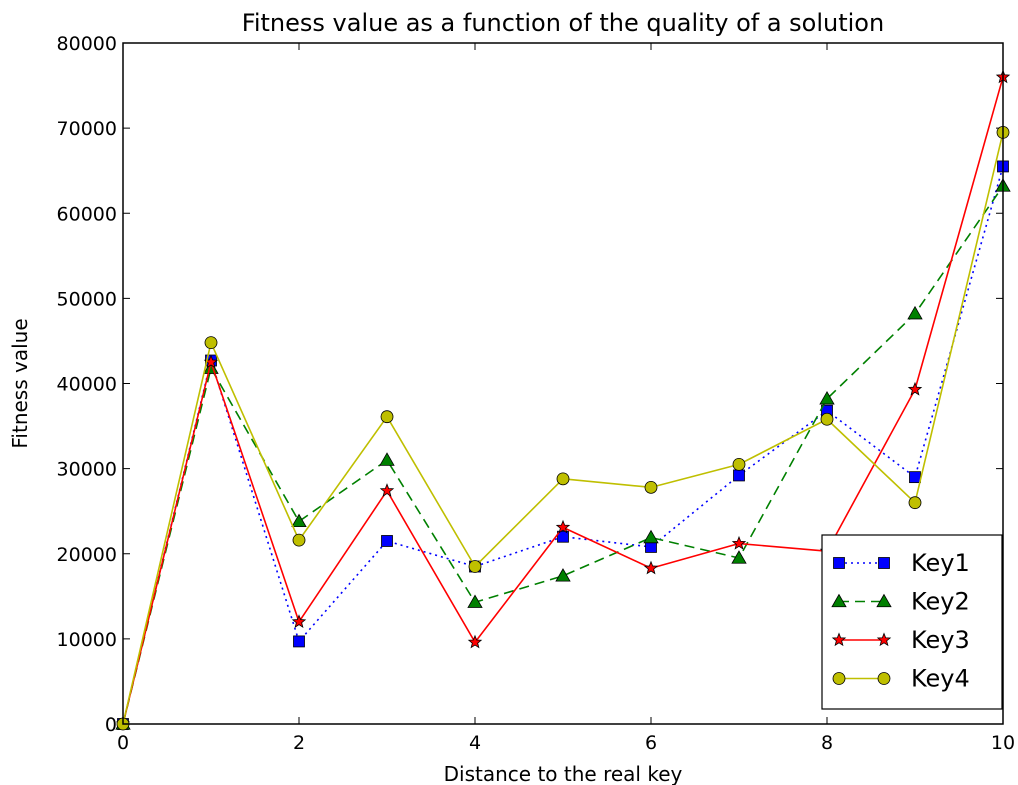  I want to click on y-tick-label: 30000, so click(87, 470).